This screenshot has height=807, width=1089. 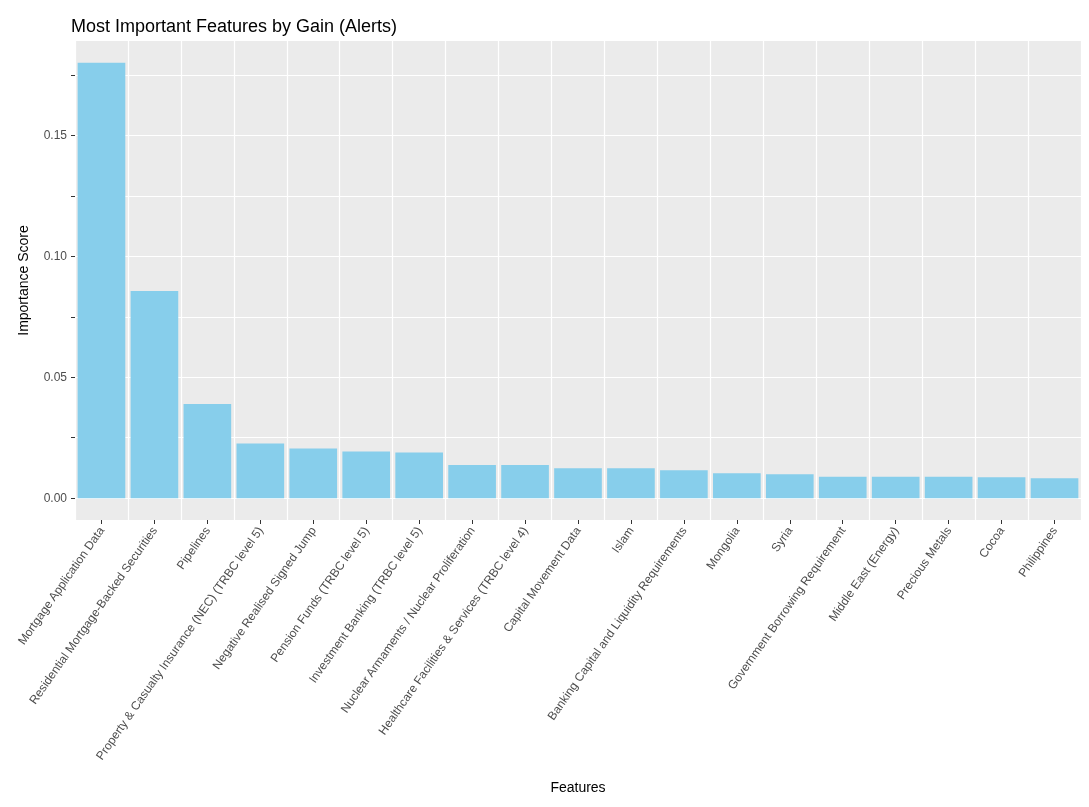 What do you see at coordinates (55, 377) in the screenshot?
I see `y-tick-label: 0.05` at bounding box center [55, 377].